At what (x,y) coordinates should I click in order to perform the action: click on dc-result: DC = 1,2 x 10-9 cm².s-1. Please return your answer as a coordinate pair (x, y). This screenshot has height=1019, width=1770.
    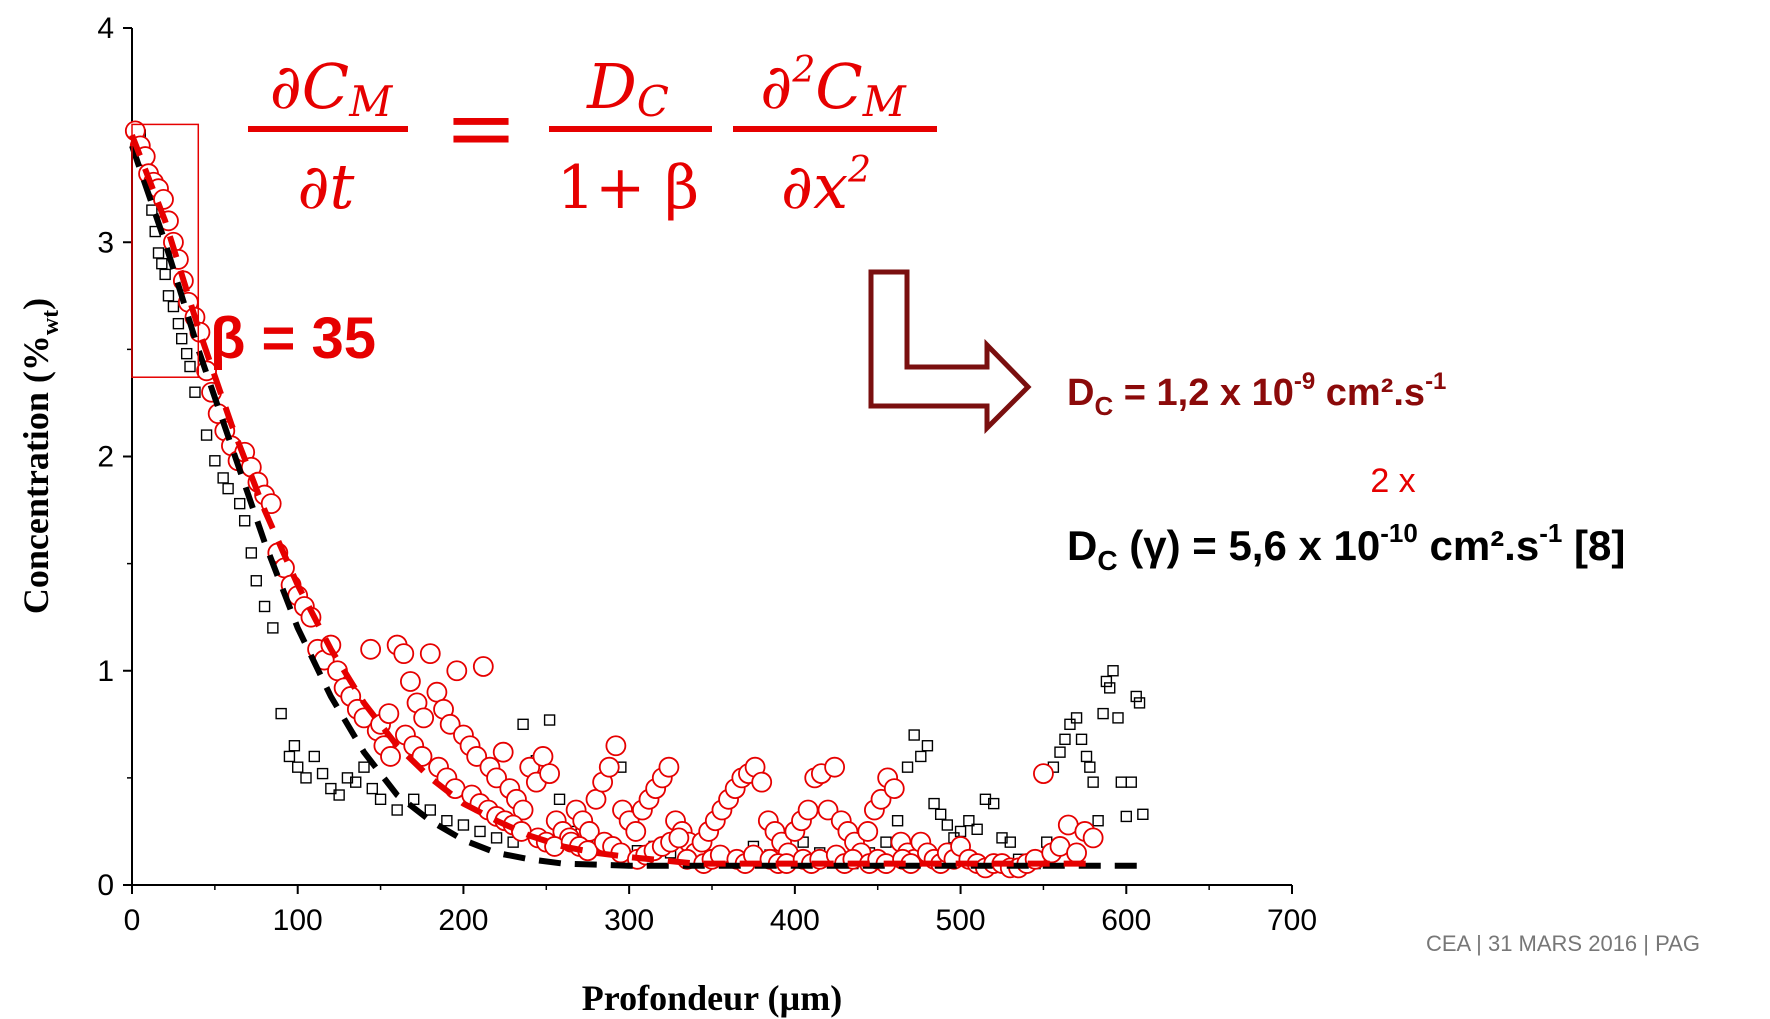
    Looking at the image, I should click on (1256, 394).